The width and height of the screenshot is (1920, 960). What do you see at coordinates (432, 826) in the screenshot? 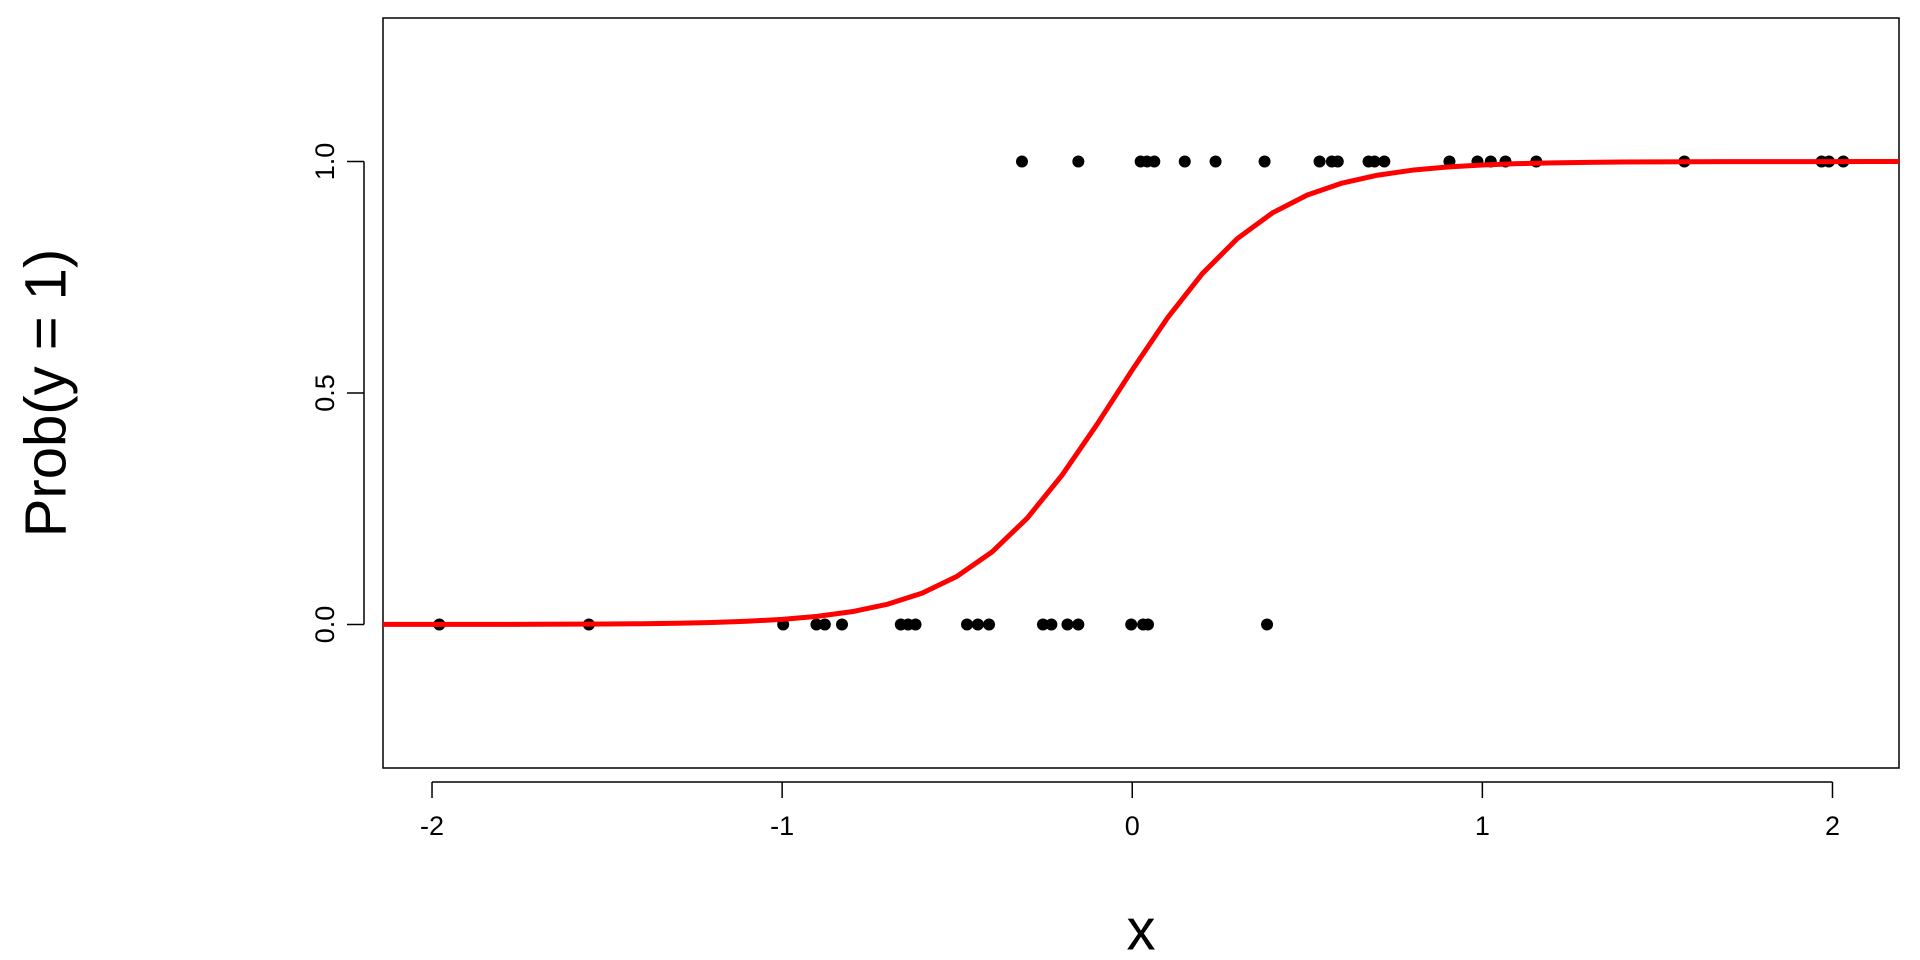
I see `x-tick-label: -2` at bounding box center [432, 826].